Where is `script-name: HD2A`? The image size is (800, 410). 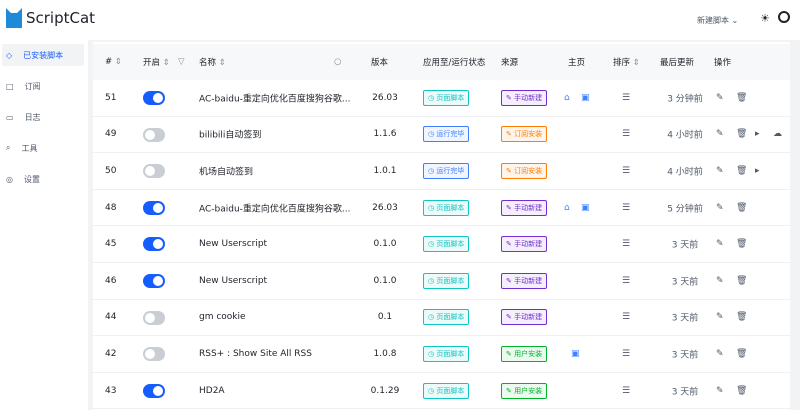 script-name: HD2A is located at coordinates (212, 390).